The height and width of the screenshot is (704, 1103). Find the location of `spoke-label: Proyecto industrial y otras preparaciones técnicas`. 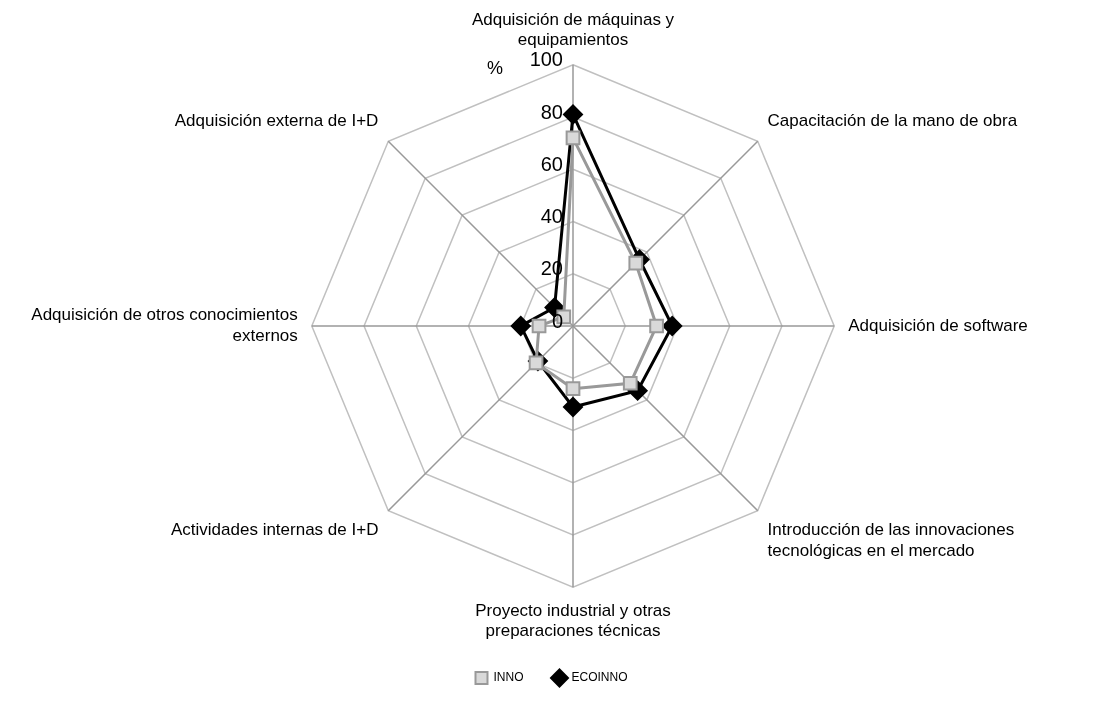

spoke-label: Proyecto industrial y otras preparaciones técnicas is located at coordinates (573, 621).